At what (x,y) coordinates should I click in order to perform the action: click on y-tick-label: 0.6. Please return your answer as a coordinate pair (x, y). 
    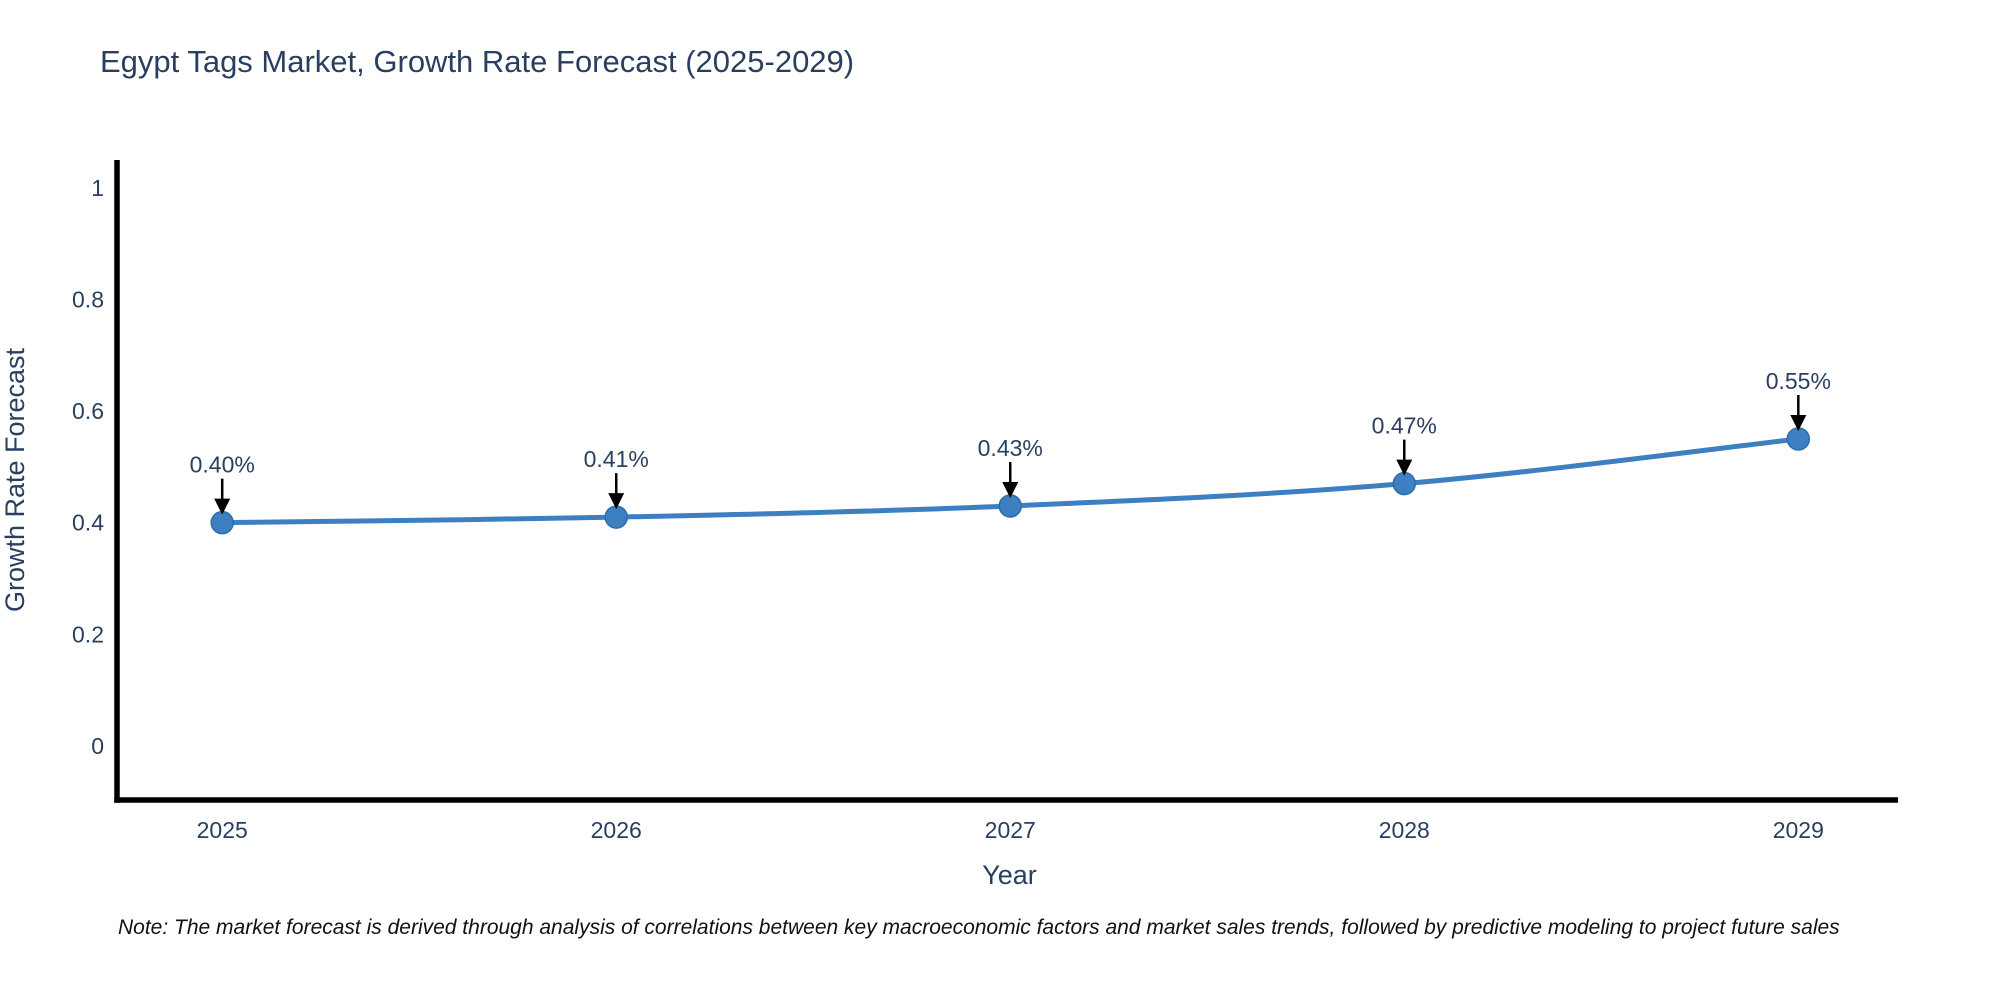
    Looking at the image, I should click on (88, 411).